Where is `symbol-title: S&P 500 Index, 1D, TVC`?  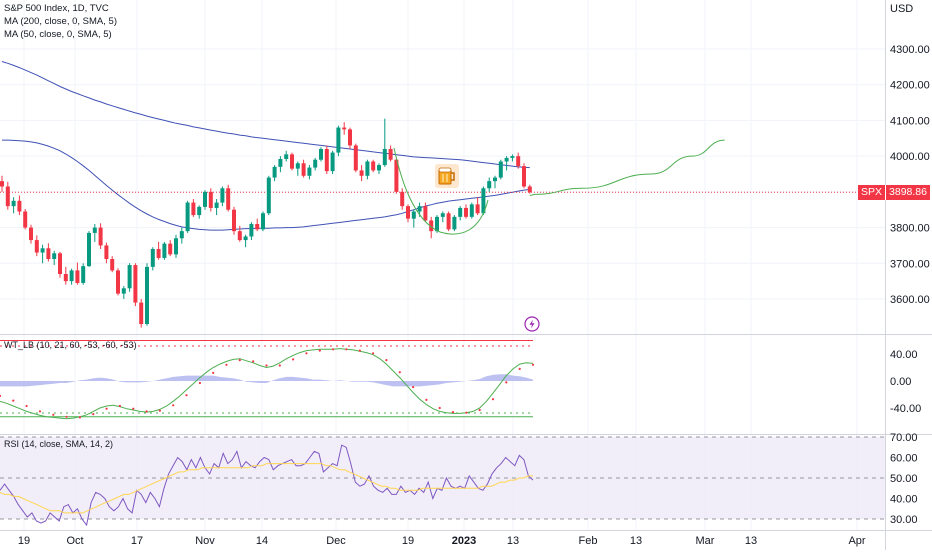 symbol-title: S&P 500 Index, 1D, TVC is located at coordinates (56, 8).